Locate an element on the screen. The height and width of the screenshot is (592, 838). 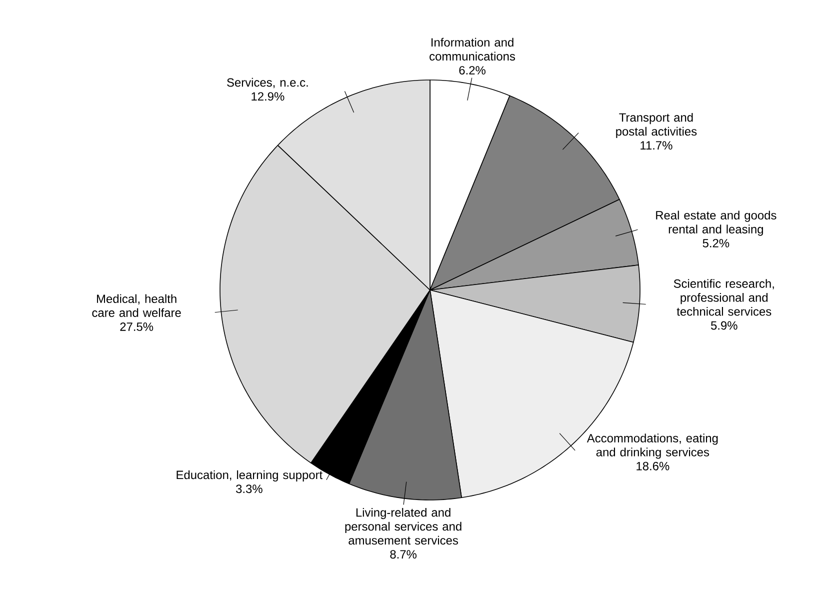
data-label: 6.2% is located at coordinates (472, 70).